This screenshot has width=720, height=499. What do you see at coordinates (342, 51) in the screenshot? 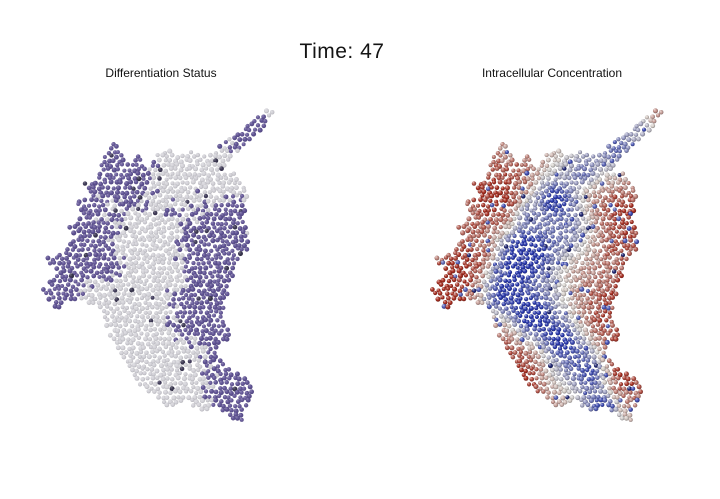
I see `figure-title: Time: 47` at bounding box center [342, 51].